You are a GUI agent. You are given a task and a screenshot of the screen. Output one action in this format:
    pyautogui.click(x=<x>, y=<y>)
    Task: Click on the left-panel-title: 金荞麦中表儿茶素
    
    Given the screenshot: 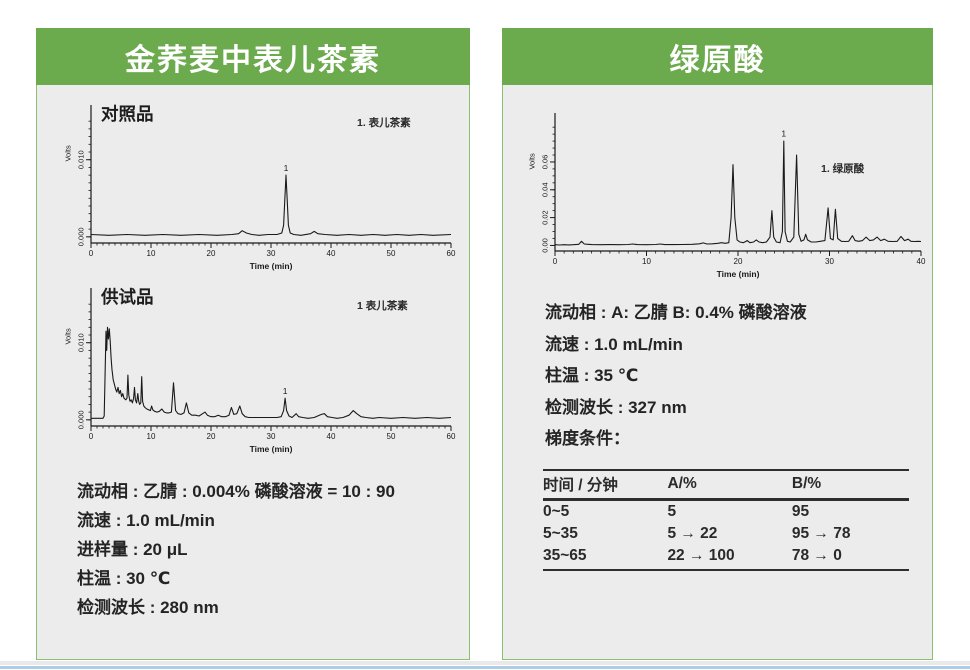 What is the action you would take?
    pyautogui.click(x=253, y=60)
    